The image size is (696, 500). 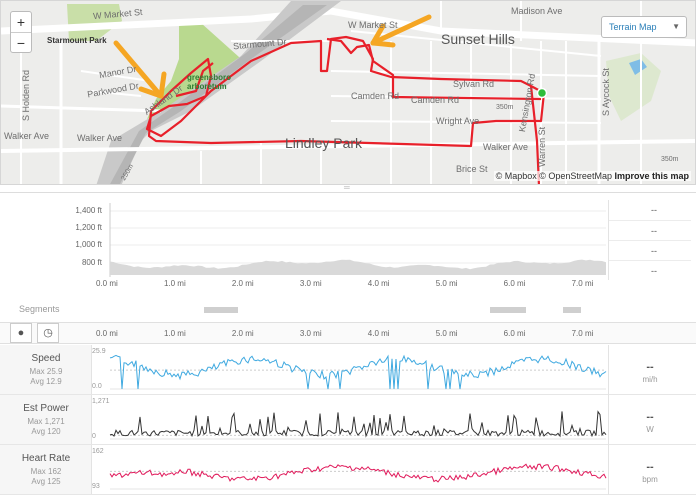 What do you see at coordinates (99, 351) in the screenshot?
I see `stream-y-max: 25.9` at bounding box center [99, 351].